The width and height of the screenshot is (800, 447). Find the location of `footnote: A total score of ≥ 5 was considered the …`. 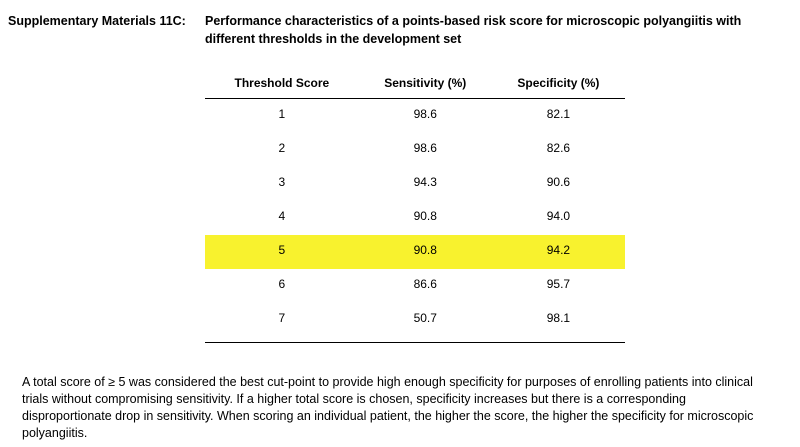

footnote: A total score of ≥ 5 was considered the … is located at coordinates (388, 407).